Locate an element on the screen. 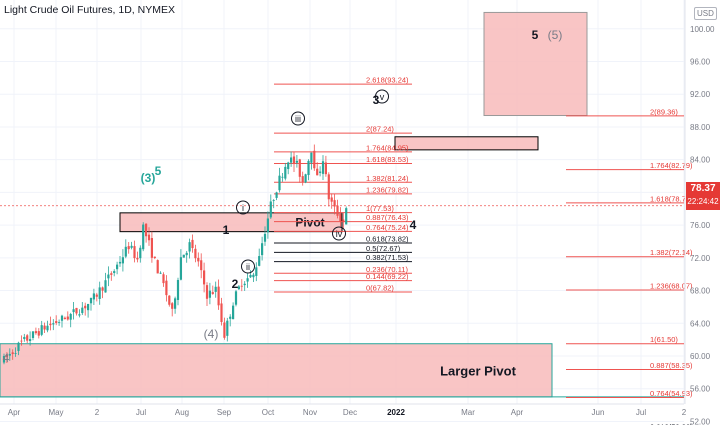 The height and width of the screenshot is (425, 720). pivot-zone-label: Pivot is located at coordinates (309, 222).